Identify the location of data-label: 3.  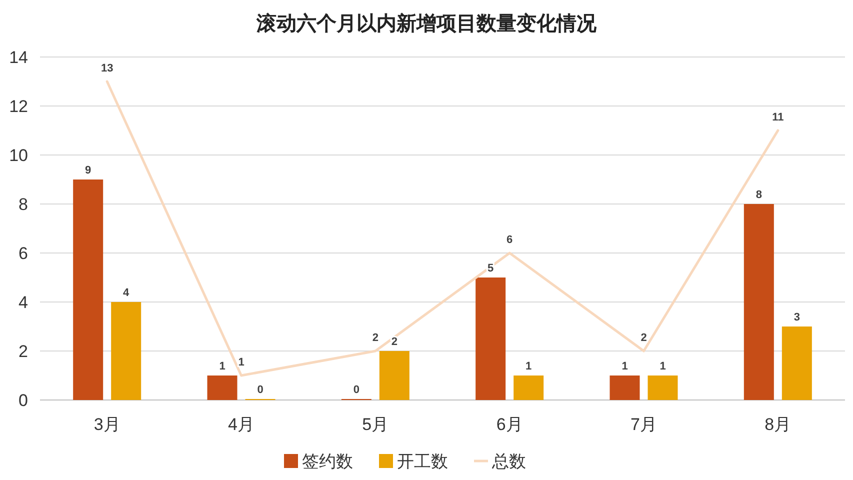
(797, 318).